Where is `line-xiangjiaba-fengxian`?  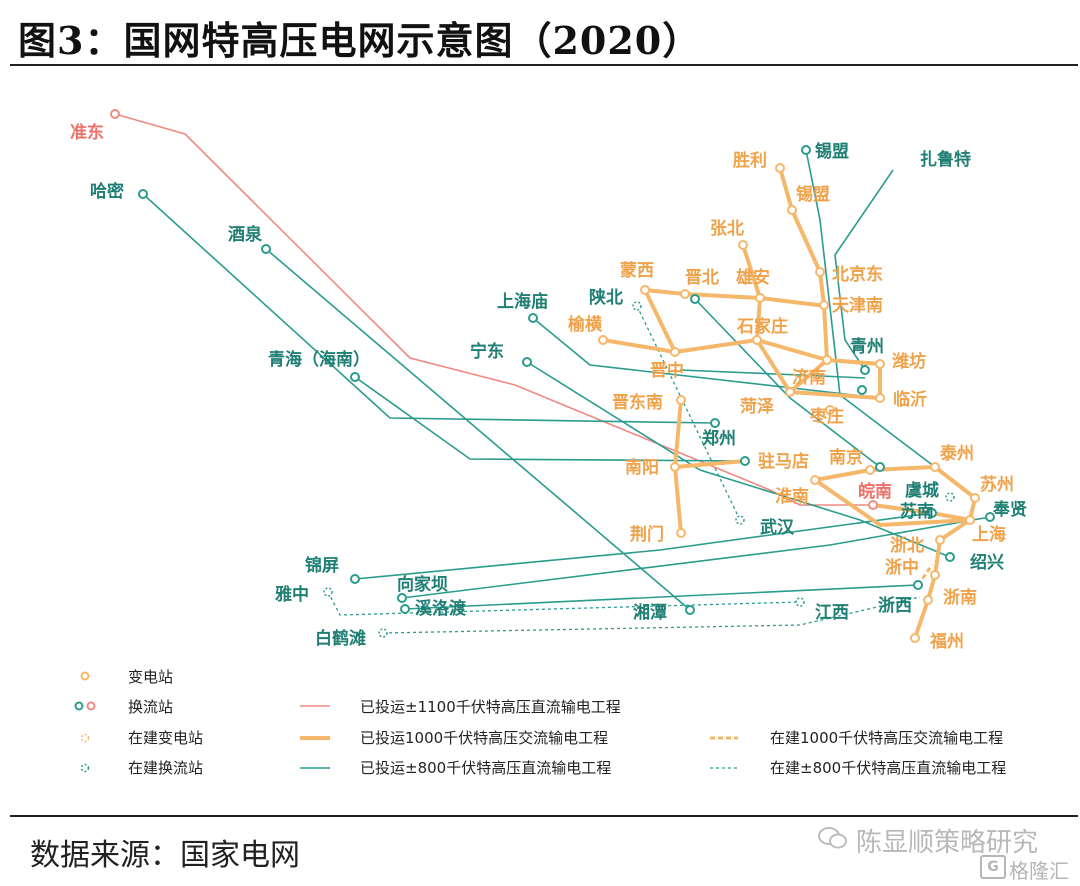 line-xiangjiaba-fengxian is located at coordinates (696, 557).